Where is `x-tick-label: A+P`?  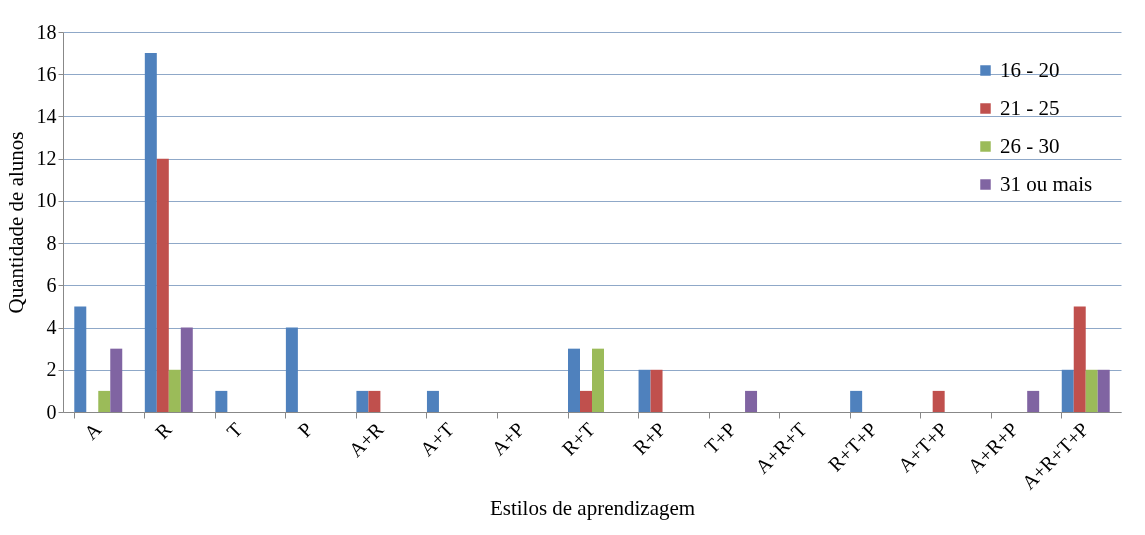
x-tick-label: A+P is located at coordinates (507, 439).